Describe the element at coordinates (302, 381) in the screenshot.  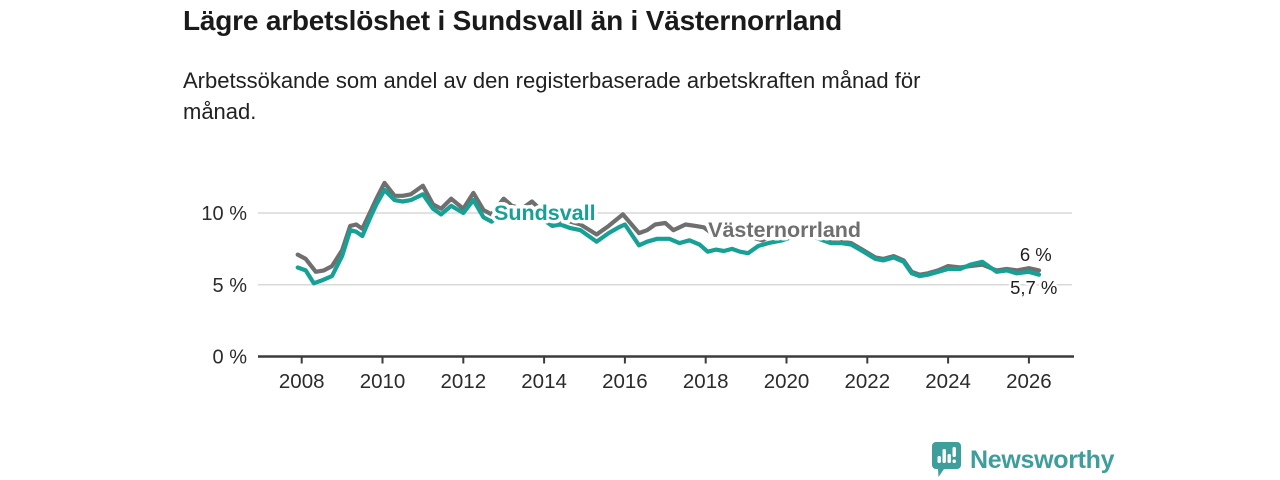
I see `x-axis-tick-label: 2008` at that location.